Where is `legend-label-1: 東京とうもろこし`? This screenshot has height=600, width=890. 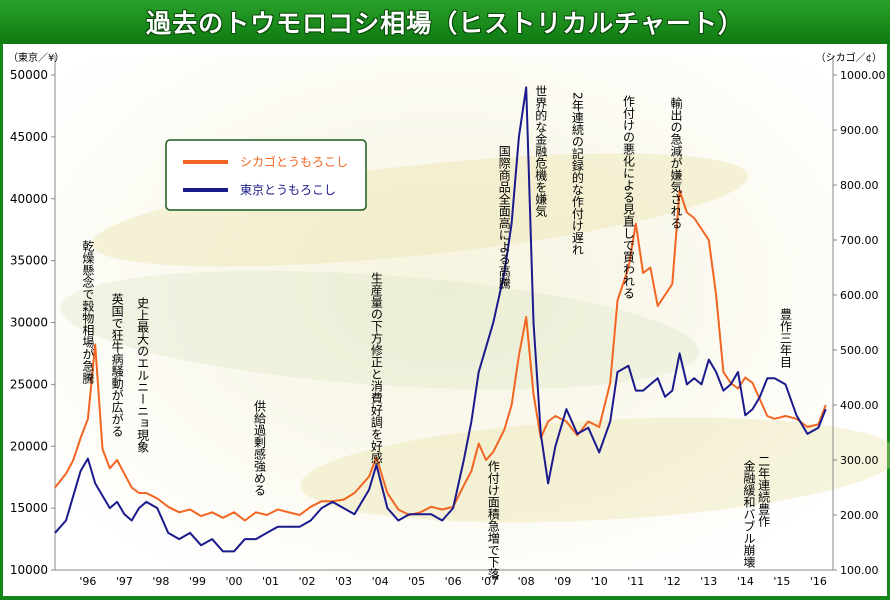 legend-label-1: 東京とうもろこし is located at coordinates (288, 190).